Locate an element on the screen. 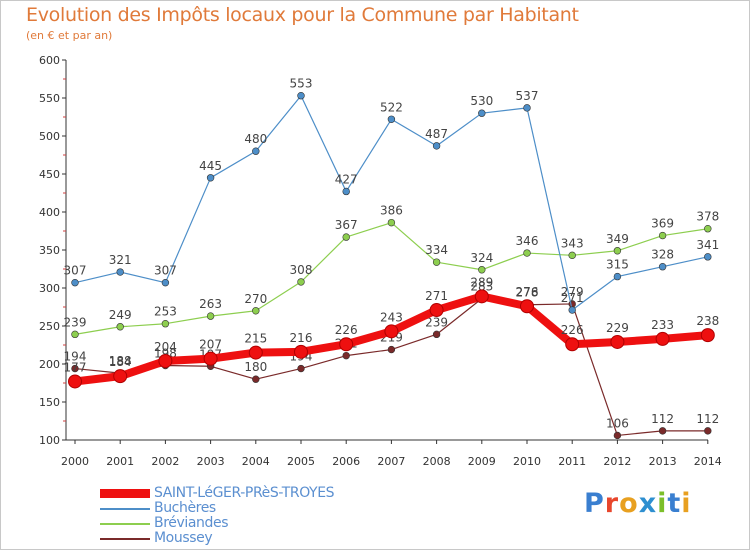 This screenshot has width=750, height=550. logo-letter: i is located at coordinates (662, 503).